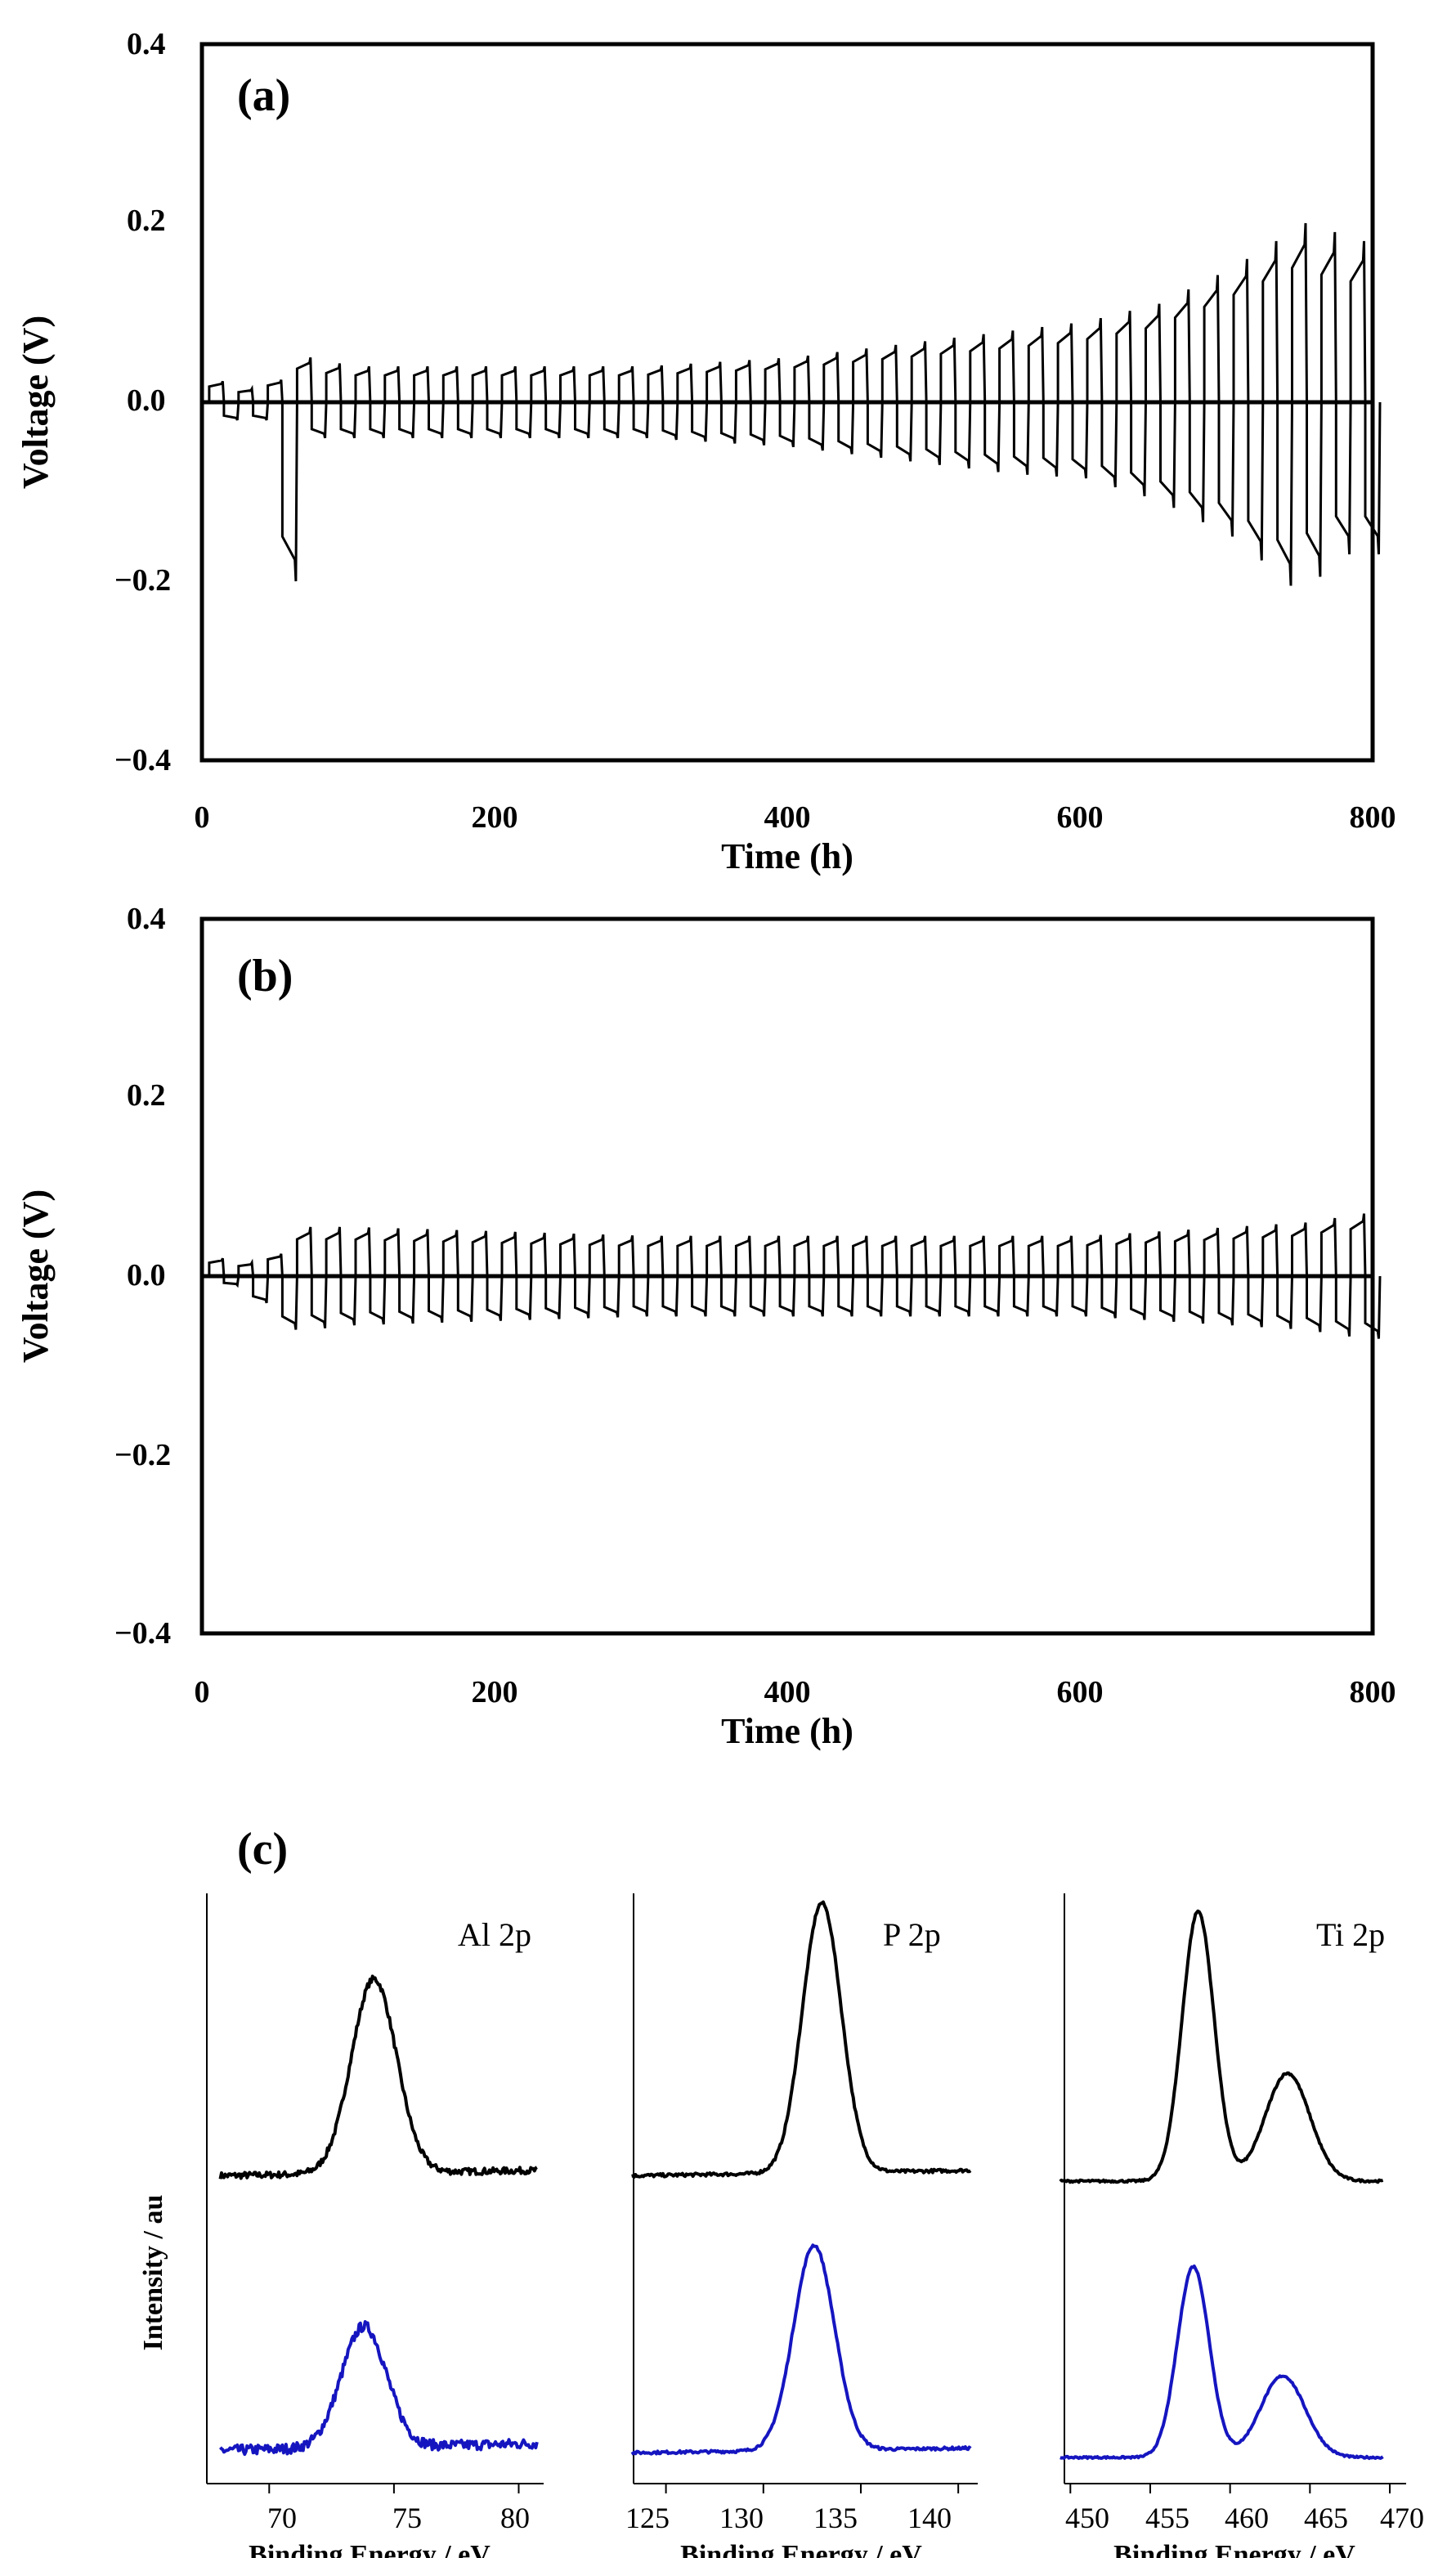  What do you see at coordinates (1167, 2518) in the screenshot?
I see `ti-2p-x-tick-1: 455` at bounding box center [1167, 2518].